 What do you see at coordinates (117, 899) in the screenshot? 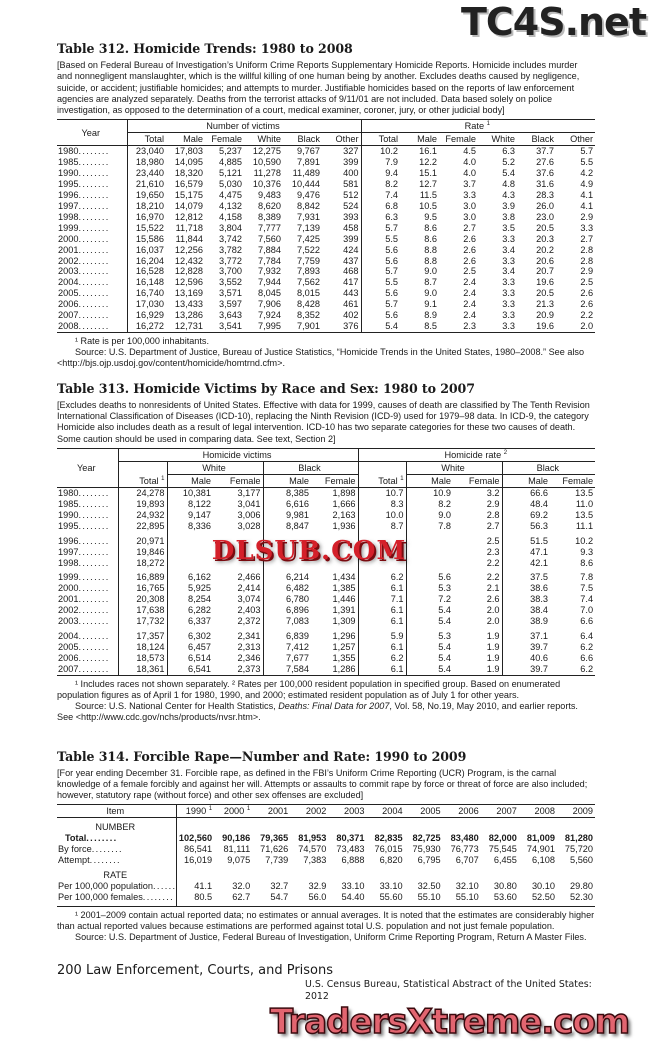
I see `row-label: Per 100,000 females` at bounding box center [117, 899].